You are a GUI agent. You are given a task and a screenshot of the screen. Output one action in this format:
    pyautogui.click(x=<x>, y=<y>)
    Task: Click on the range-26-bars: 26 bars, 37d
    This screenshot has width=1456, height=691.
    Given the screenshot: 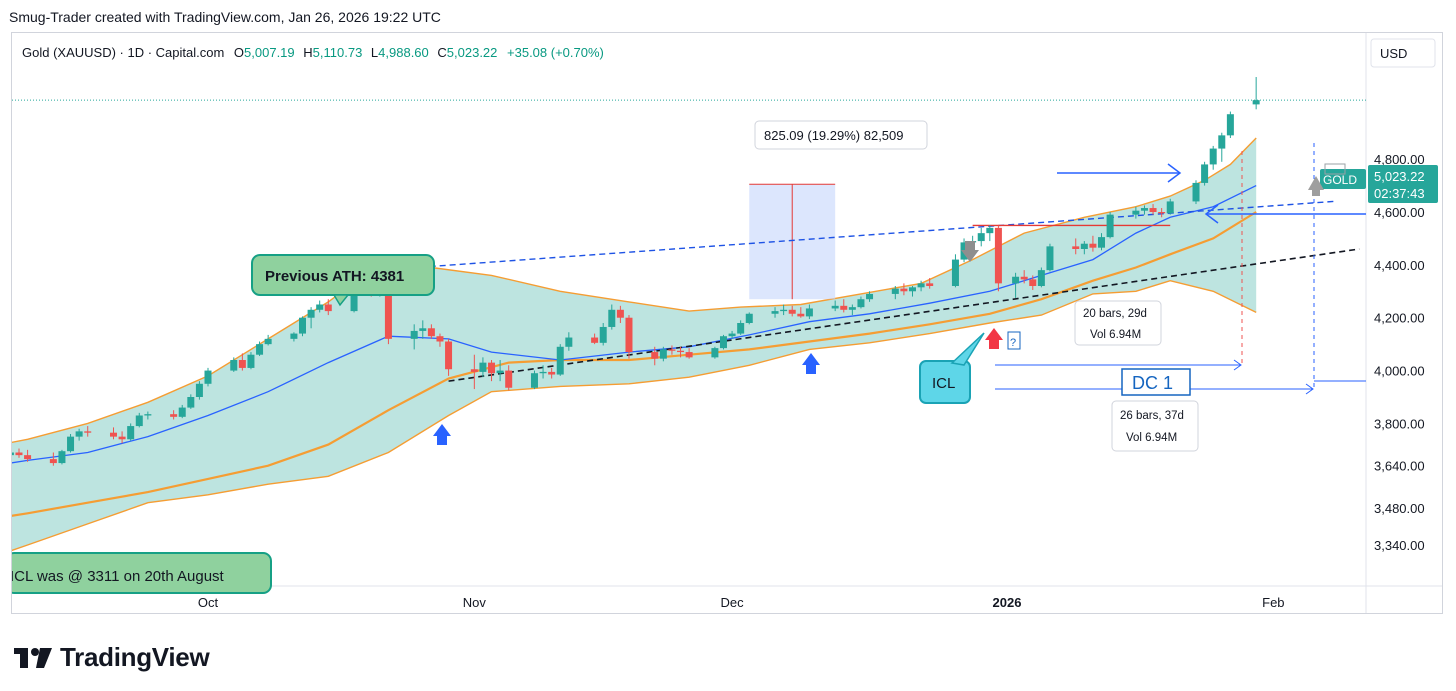 What is the action you would take?
    pyautogui.click(x=1152, y=416)
    